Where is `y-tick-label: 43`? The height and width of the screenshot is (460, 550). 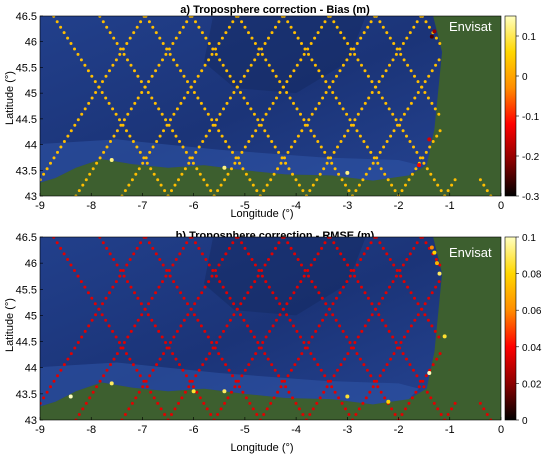
y-tick-label: 43 is located at coordinates (31, 197).